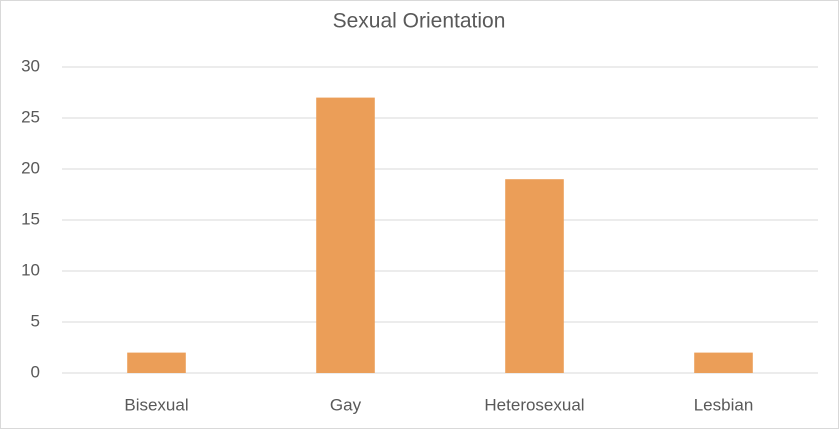  Describe the element at coordinates (346, 404) in the screenshot. I see `x-tick-label: Gay` at that location.